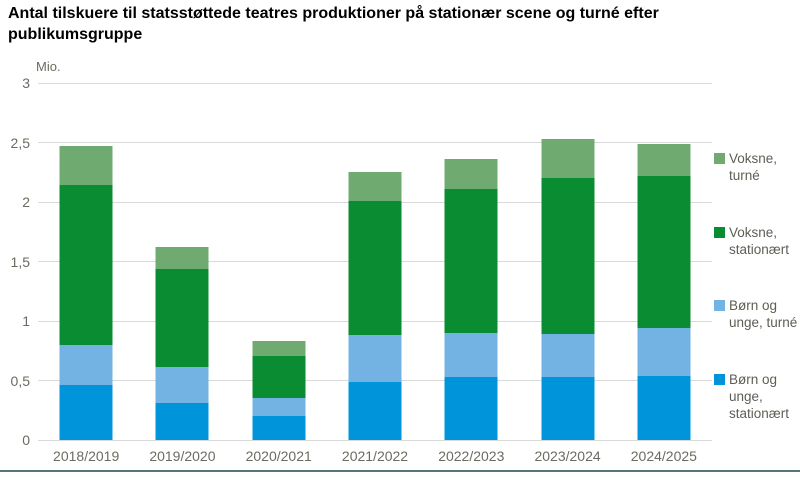  What do you see at coordinates (759, 397) in the screenshot?
I see `legend-label: Børn og unge, stationært` at bounding box center [759, 397].